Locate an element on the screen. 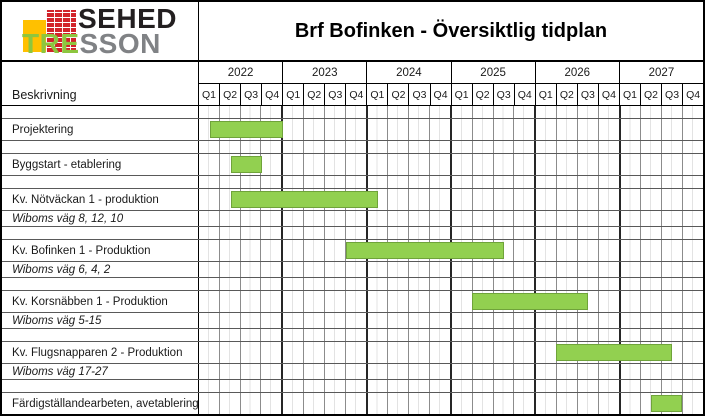 This screenshot has height=416, width=705. task-label-cell: Kv. Flugsnapparen 2 - Produktion is located at coordinates (100, 352).